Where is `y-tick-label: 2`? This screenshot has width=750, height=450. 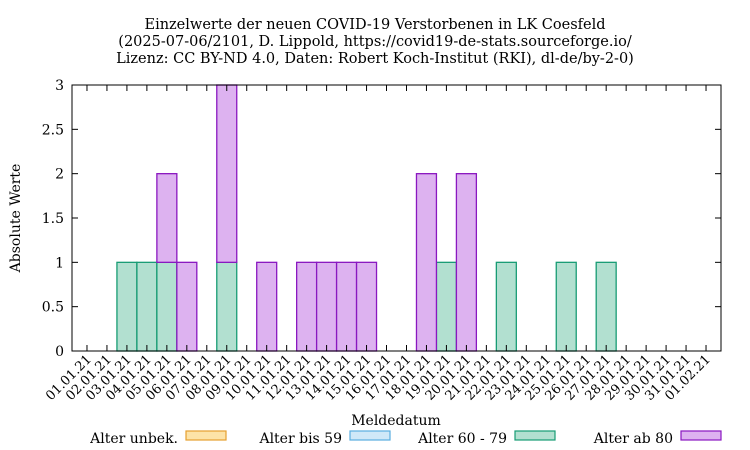 y-tick-label: 2 is located at coordinates (59, 175).